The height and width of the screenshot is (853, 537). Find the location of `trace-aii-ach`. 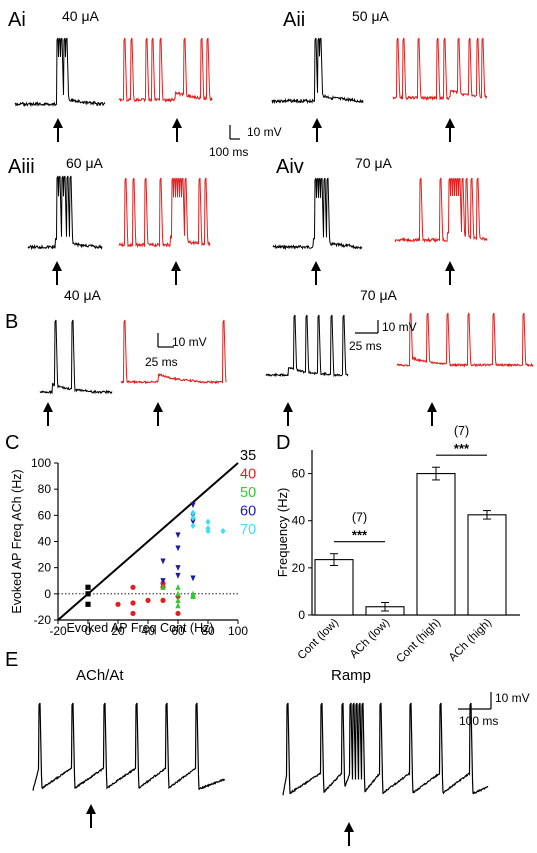

trace-aii-ach is located at coordinates (440, 69).